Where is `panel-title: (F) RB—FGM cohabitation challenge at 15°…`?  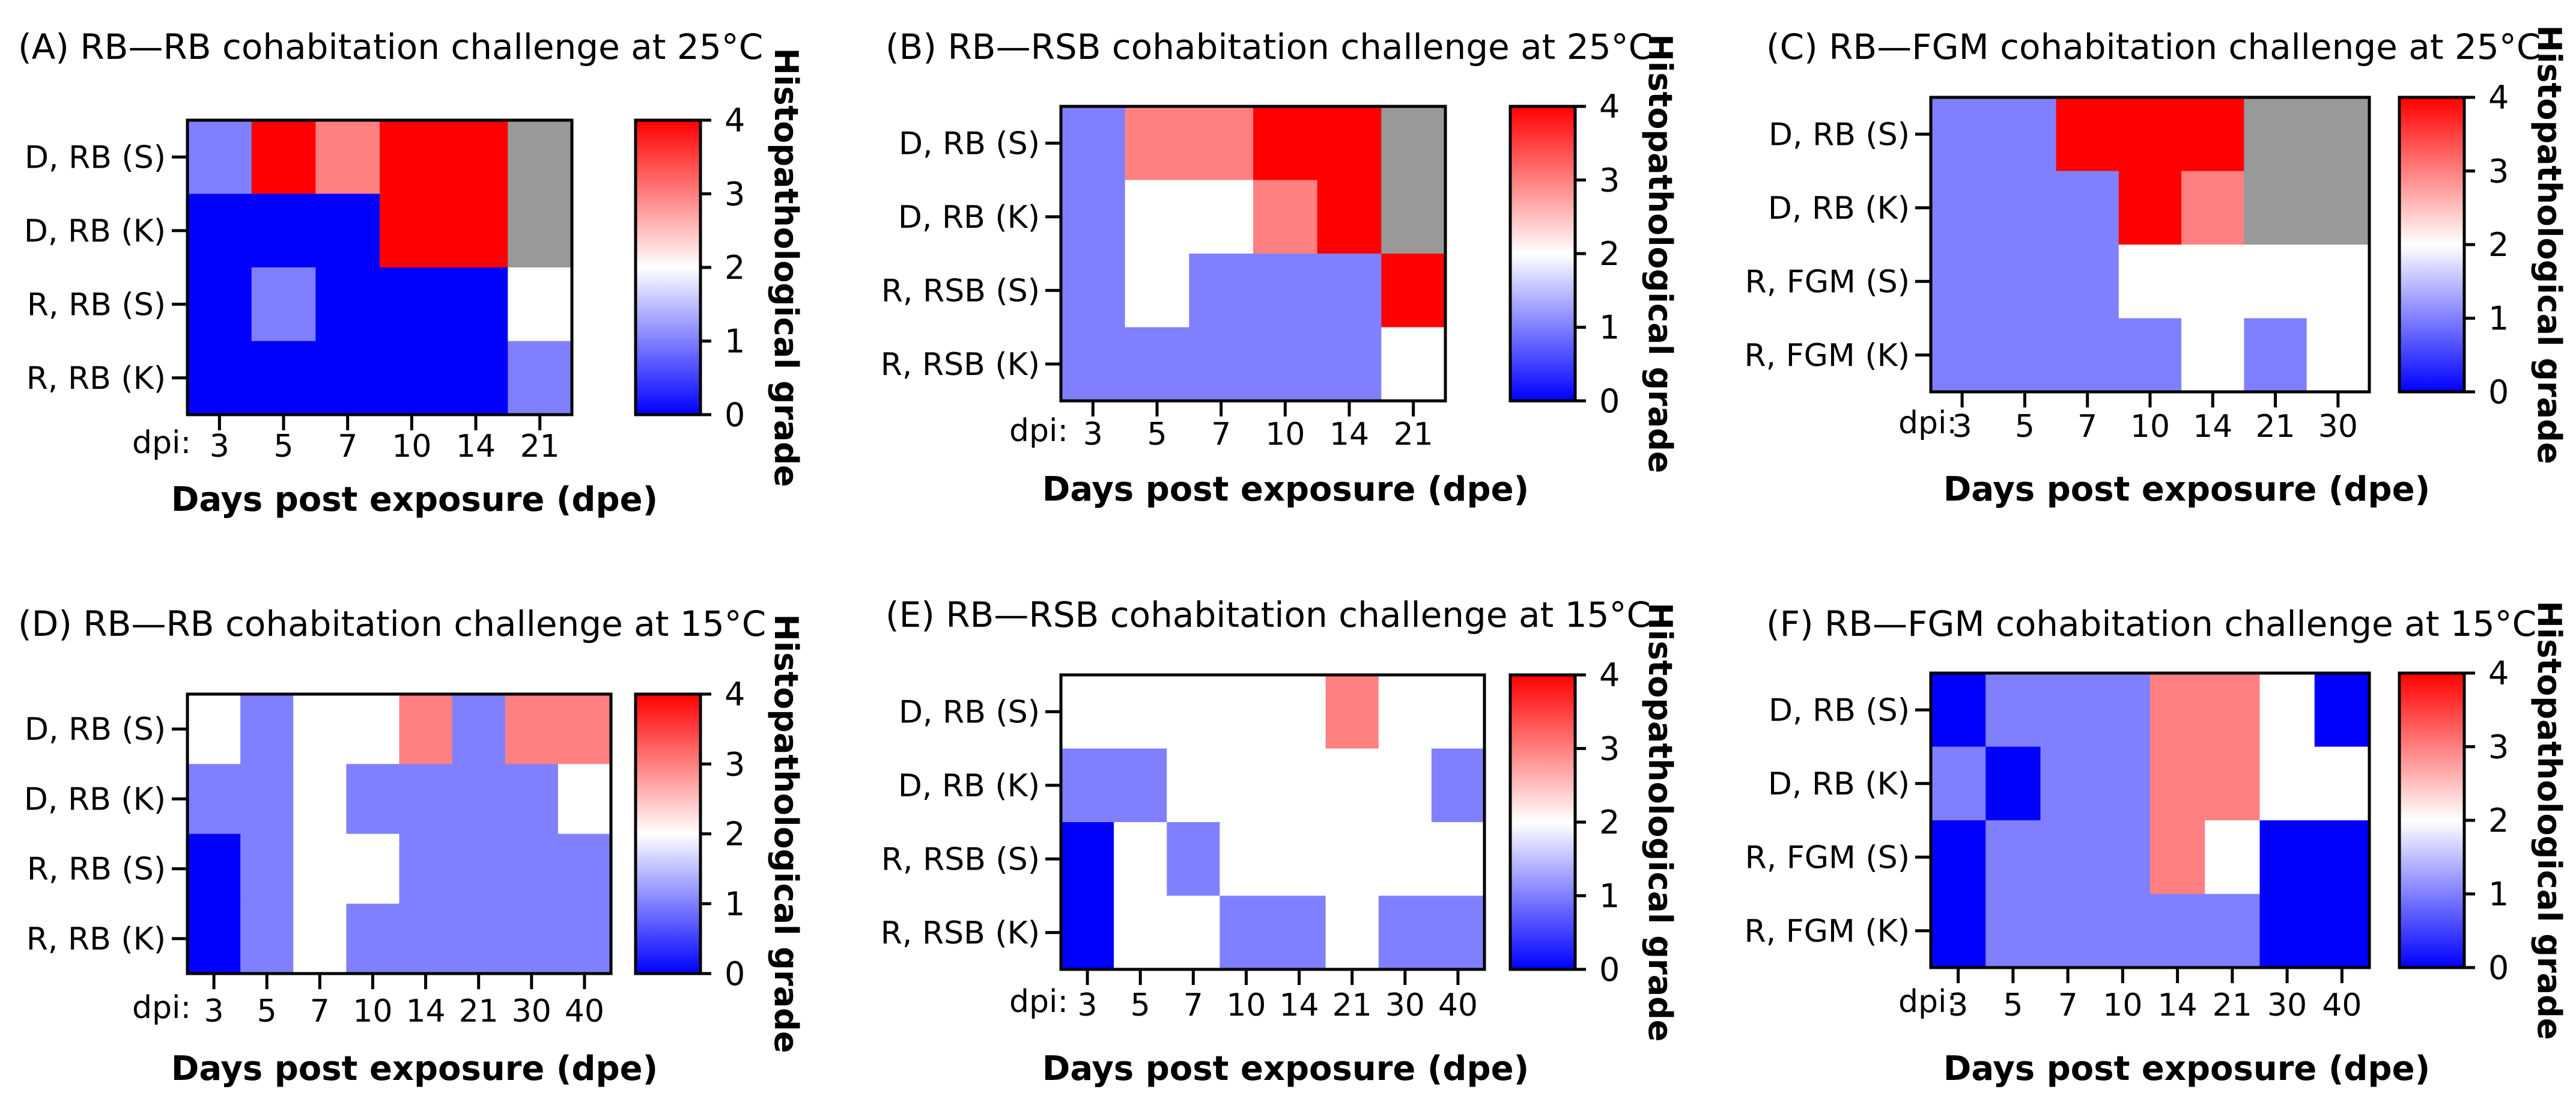
panel-title: (F) RB—FGM cohabitation challenge at 15°… is located at coordinates (2151, 623).